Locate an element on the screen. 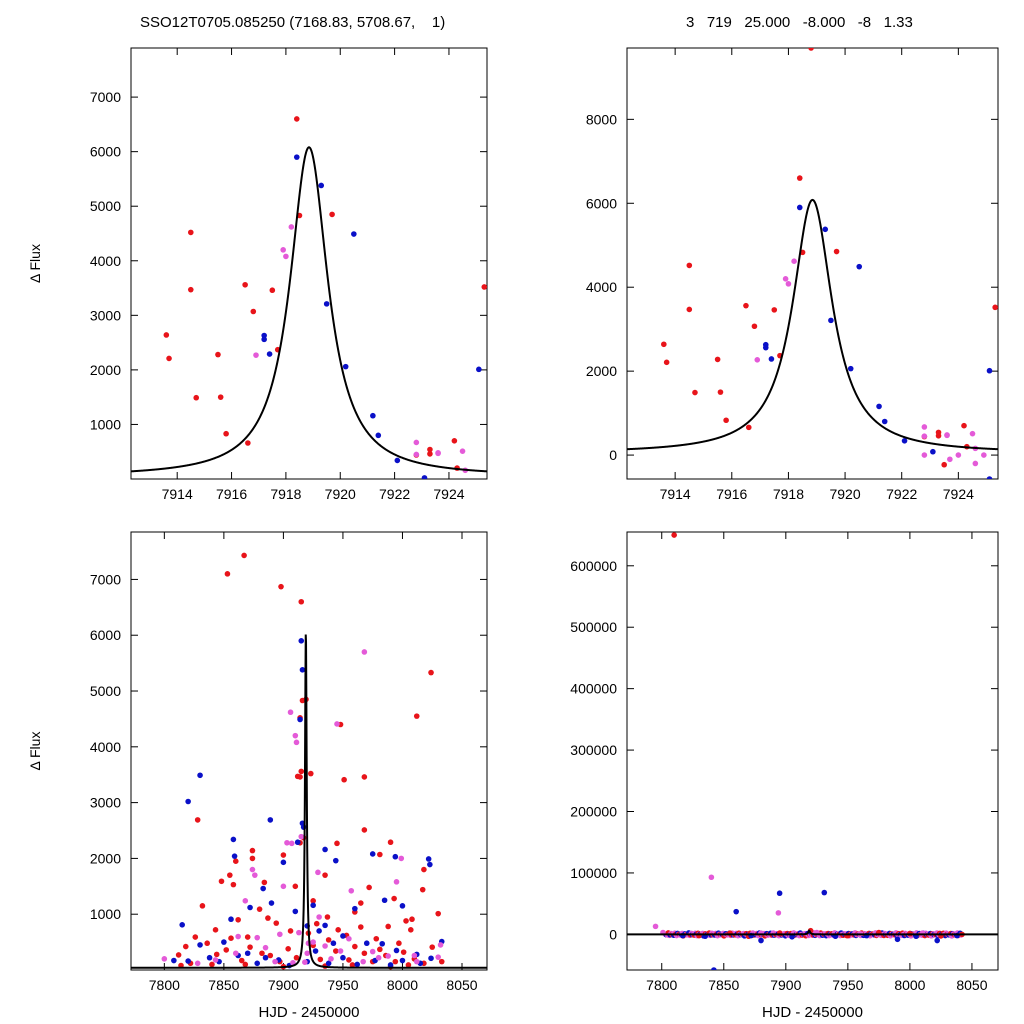 The height and width of the screenshot is (1024, 1024). y-tick-label: 8000 is located at coordinates (601, 119).